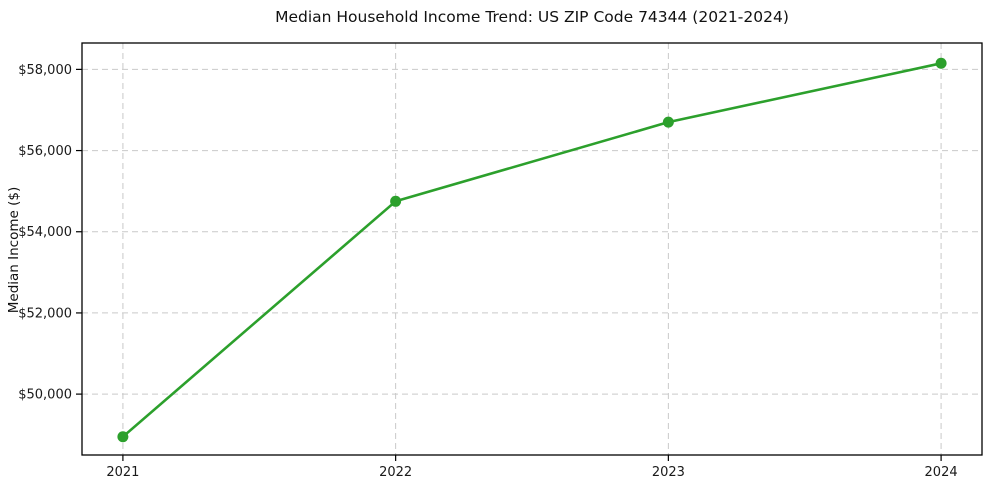 This screenshot has width=989, height=490. What do you see at coordinates (395, 472) in the screenshot?
I see `x-tick-label: 2022` at bounding box center [395, 472].